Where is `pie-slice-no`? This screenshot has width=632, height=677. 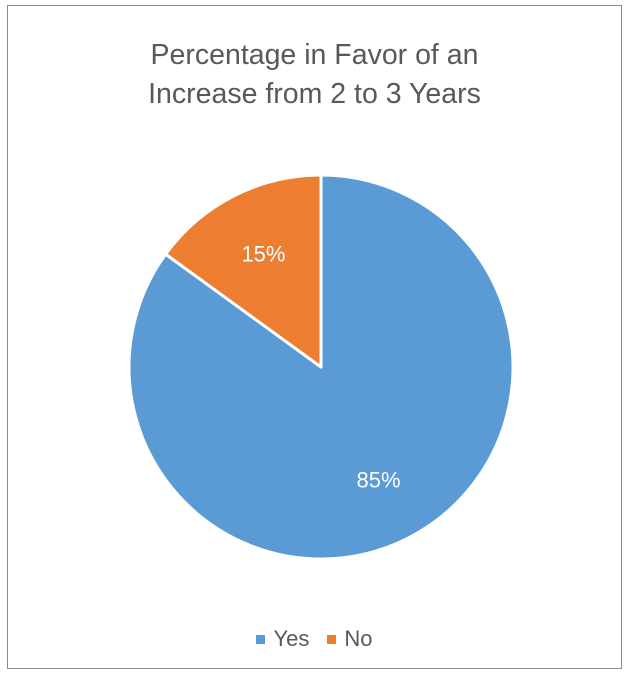
pie-slice-no is located at coordinates (243, 271).